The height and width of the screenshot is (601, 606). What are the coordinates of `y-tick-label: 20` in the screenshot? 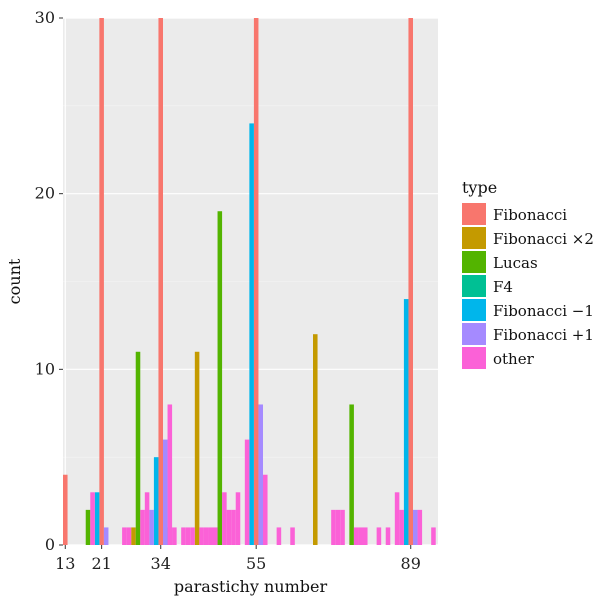 It's located at (45, 193).